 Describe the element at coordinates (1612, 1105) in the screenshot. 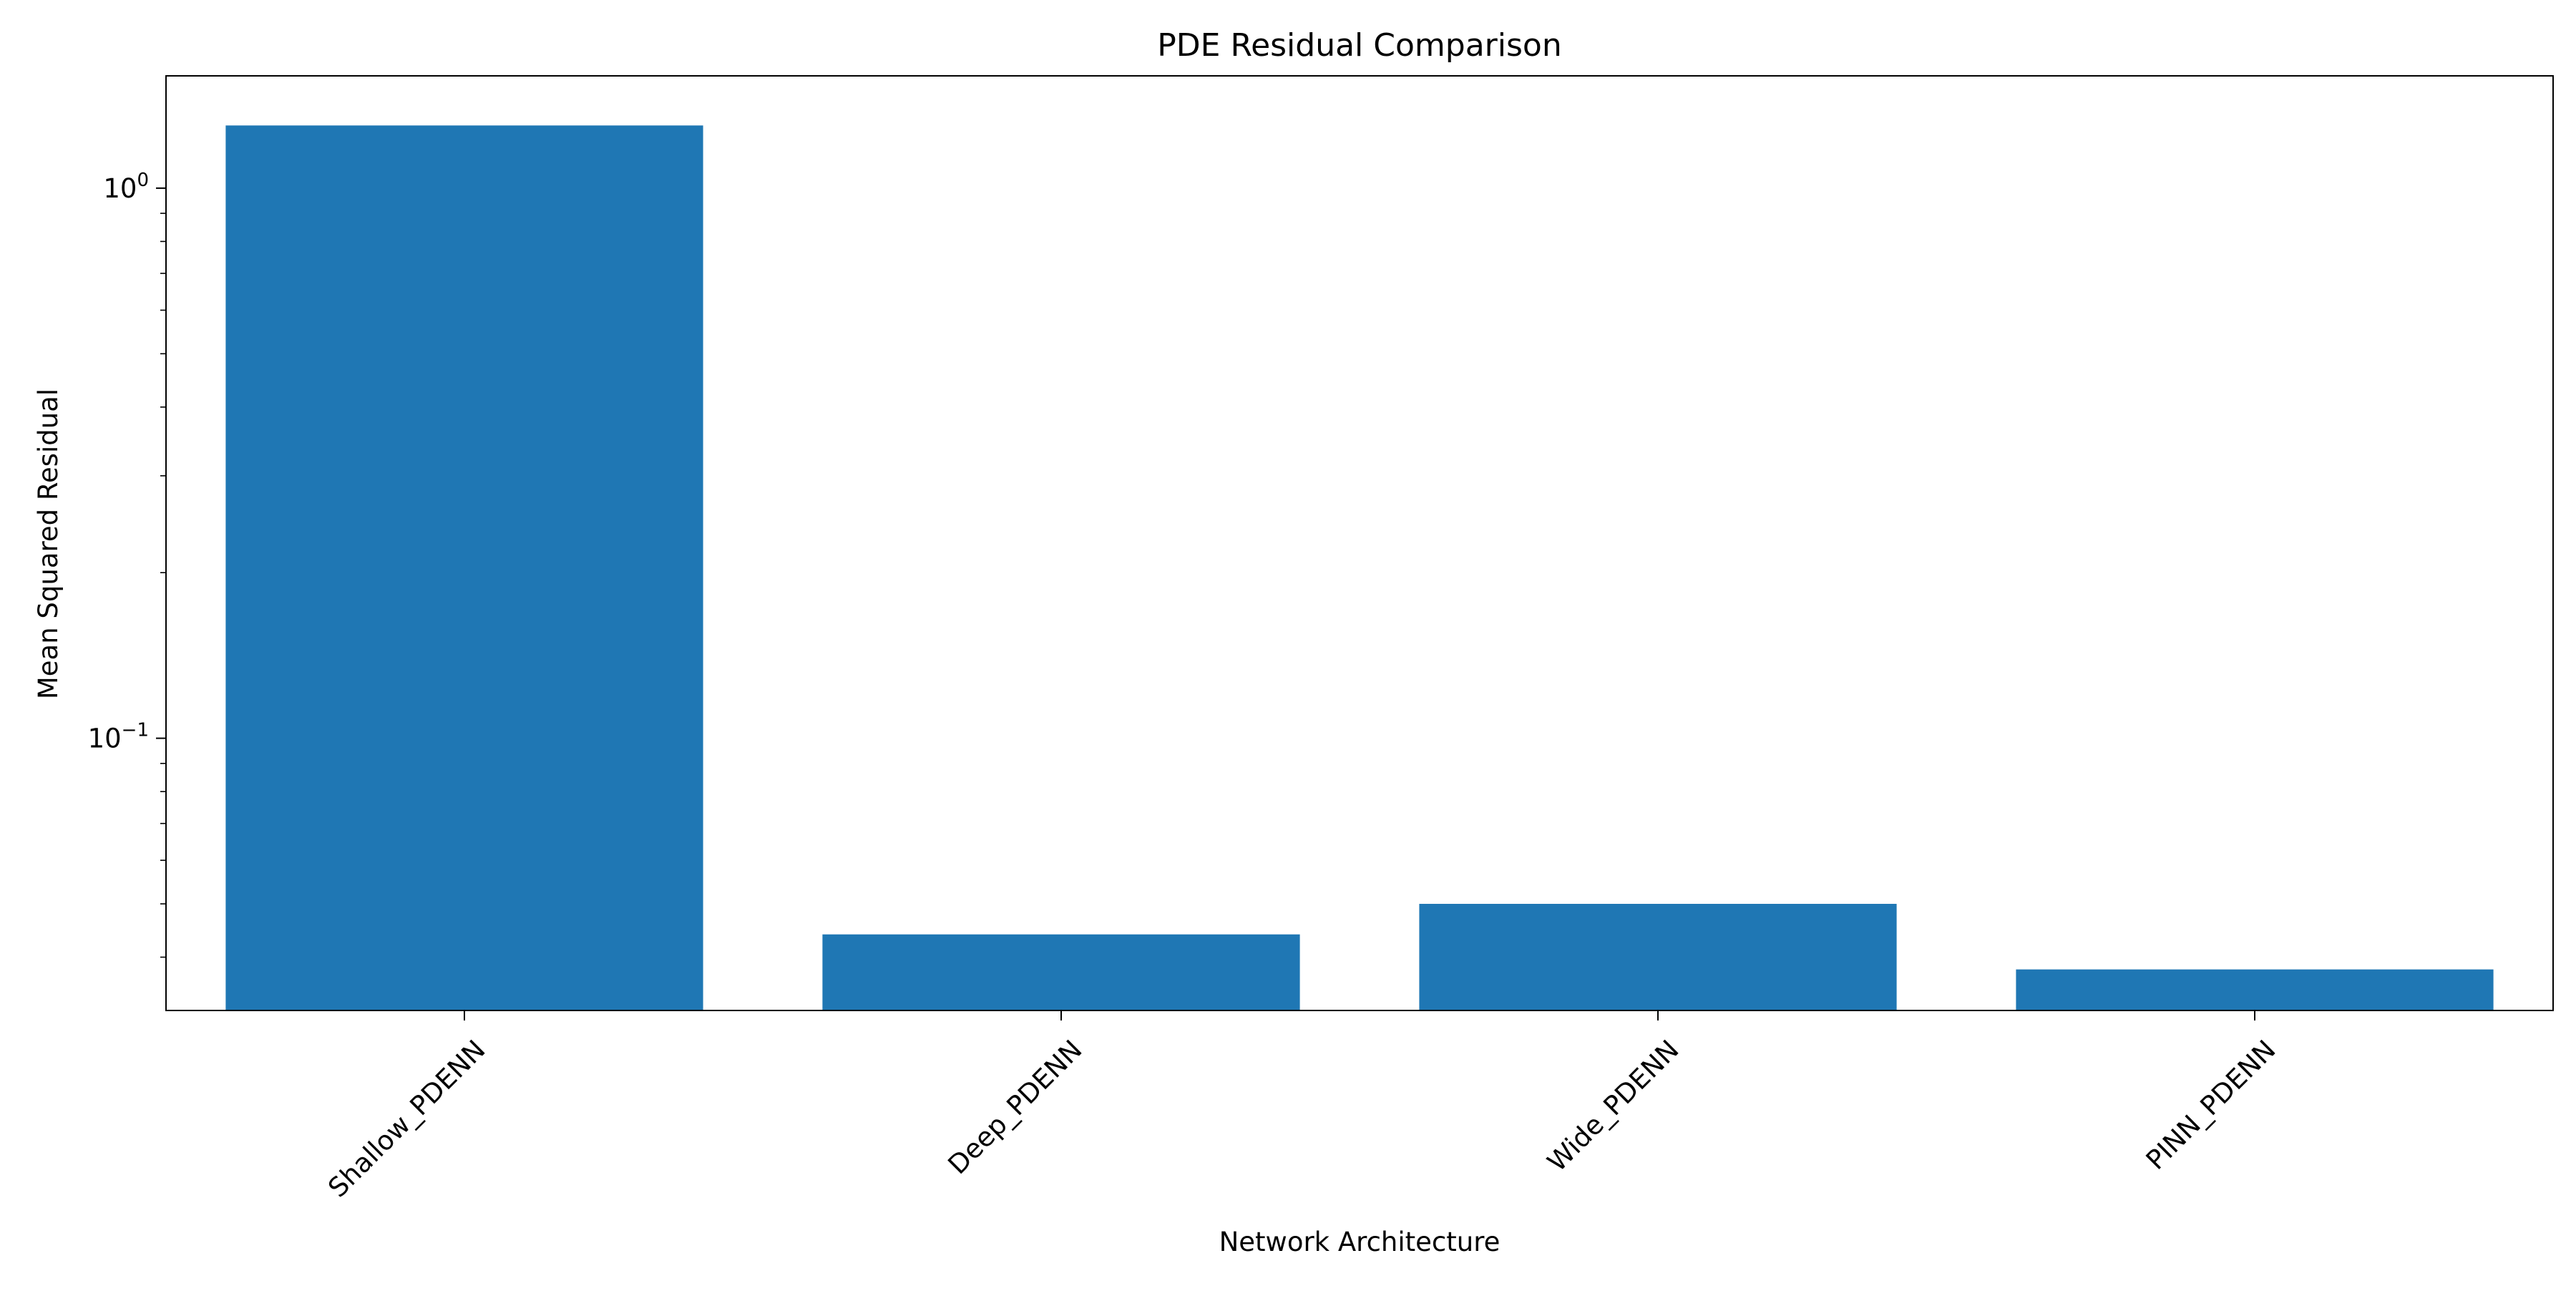

I see `x-tick-label: Wide_PDENN` at that location.